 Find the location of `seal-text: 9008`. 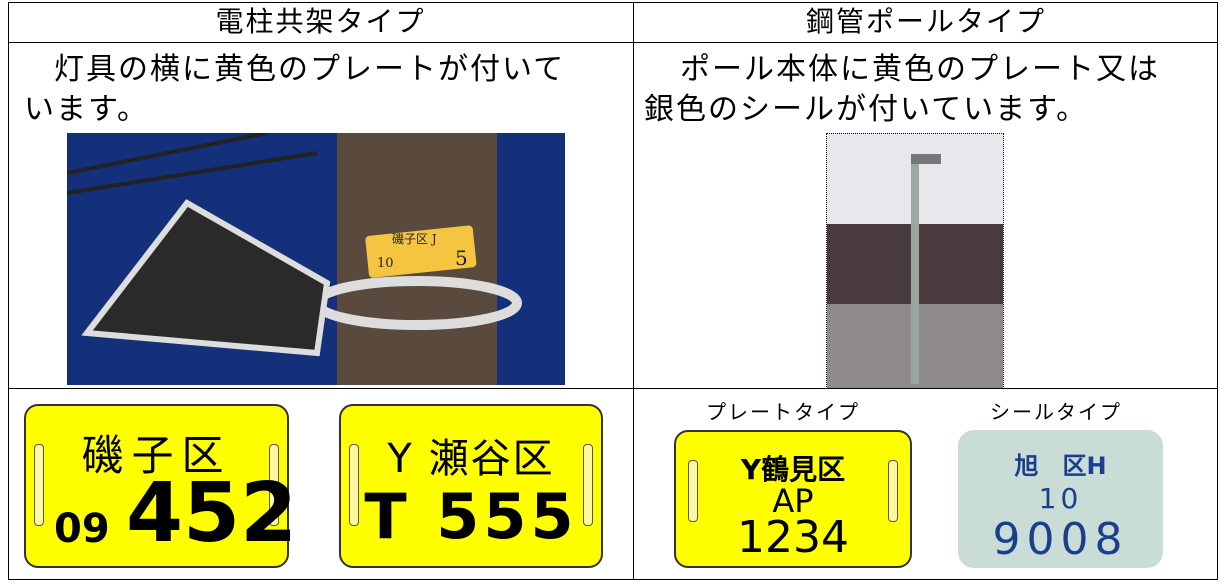

seal-text: 9008 is located at coordinates (1060, 539).